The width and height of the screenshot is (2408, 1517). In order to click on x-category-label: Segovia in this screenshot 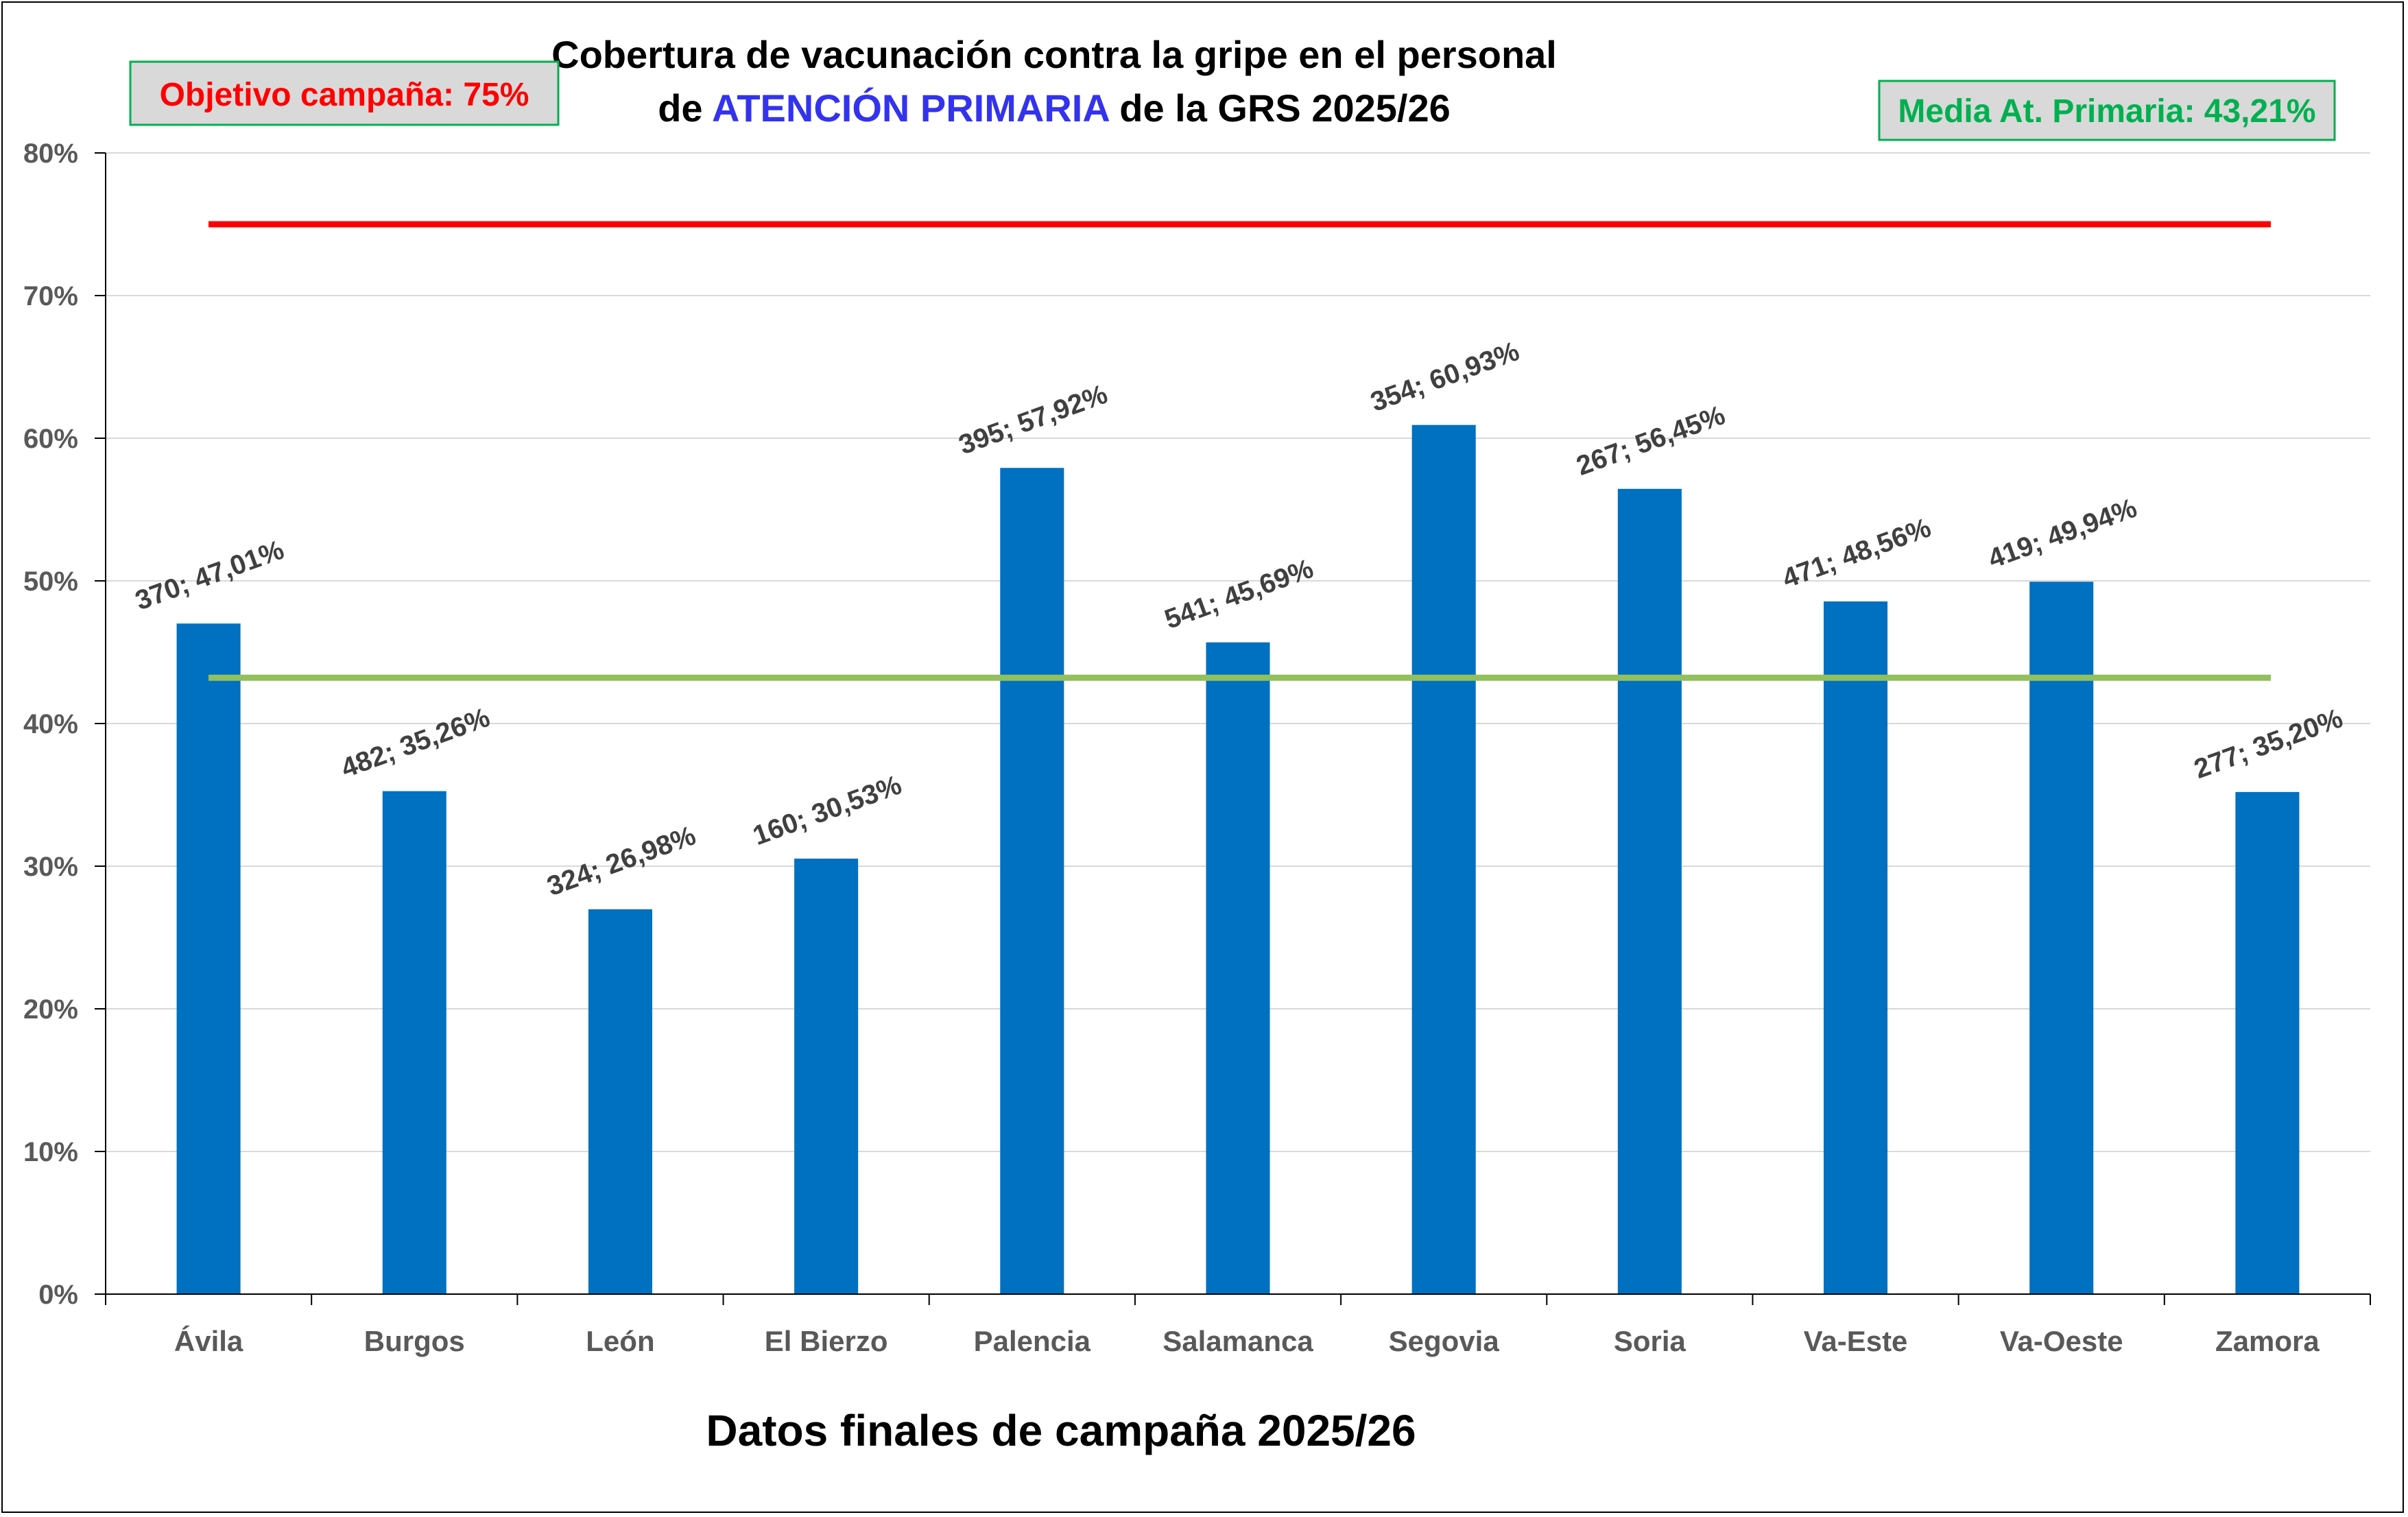, I will do `click(1444, 1341)`.